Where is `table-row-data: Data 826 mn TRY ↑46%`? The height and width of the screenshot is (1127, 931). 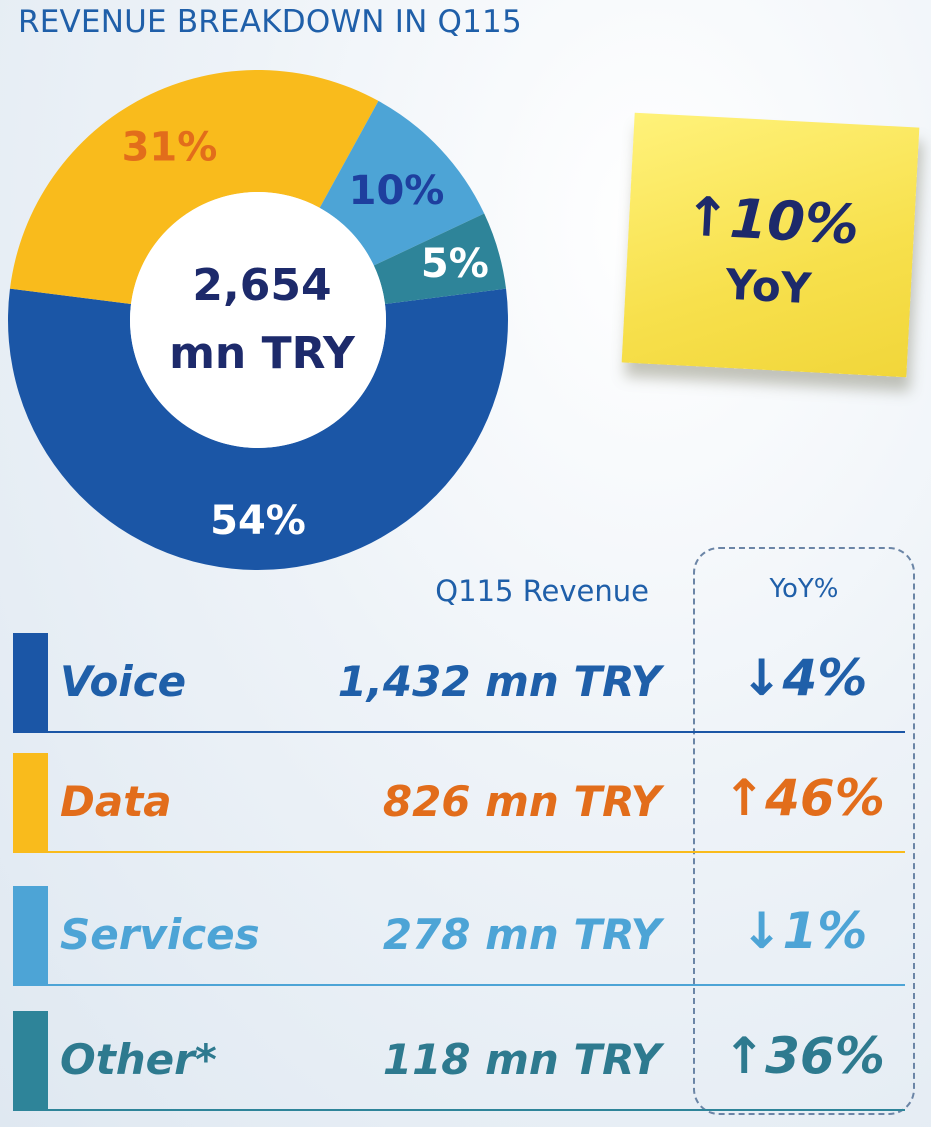 table-row-data: Data 826 mn TRY ↑46% is located at coordinates (465, 803).